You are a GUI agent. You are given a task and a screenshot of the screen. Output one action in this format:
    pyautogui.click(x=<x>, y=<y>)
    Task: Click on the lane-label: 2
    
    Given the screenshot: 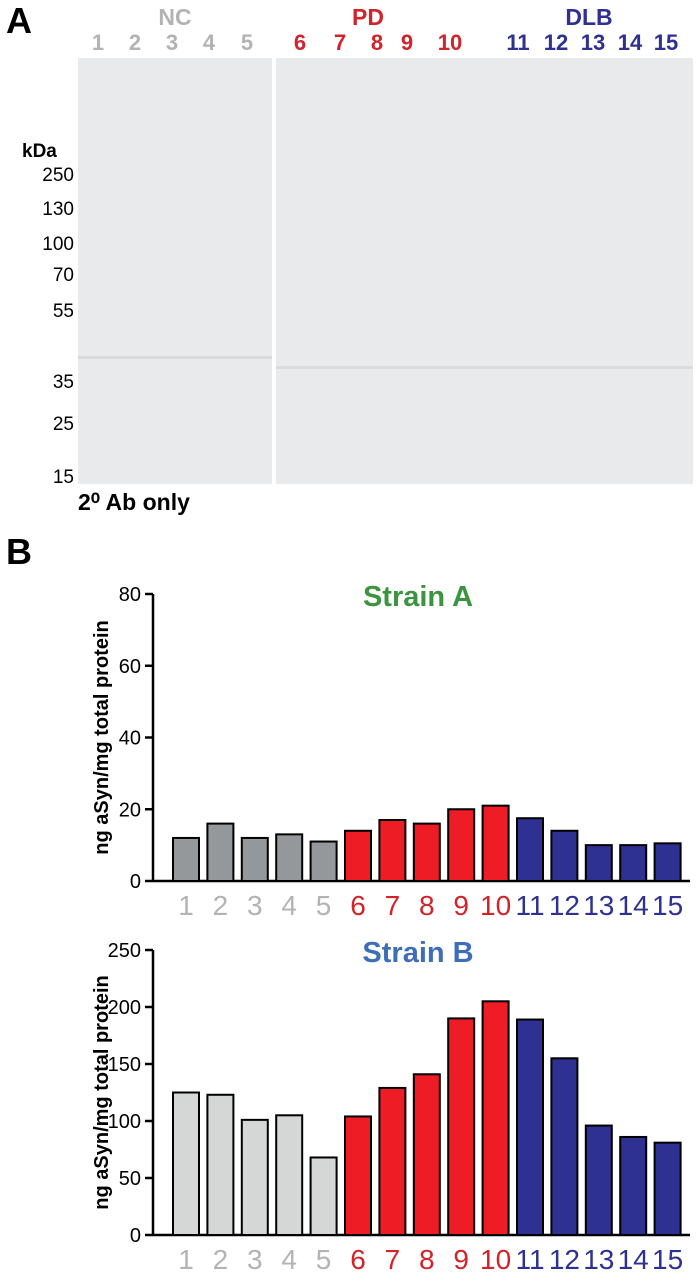 What is the action you would take?
    pyautogui.click(x=135, y=42)
    